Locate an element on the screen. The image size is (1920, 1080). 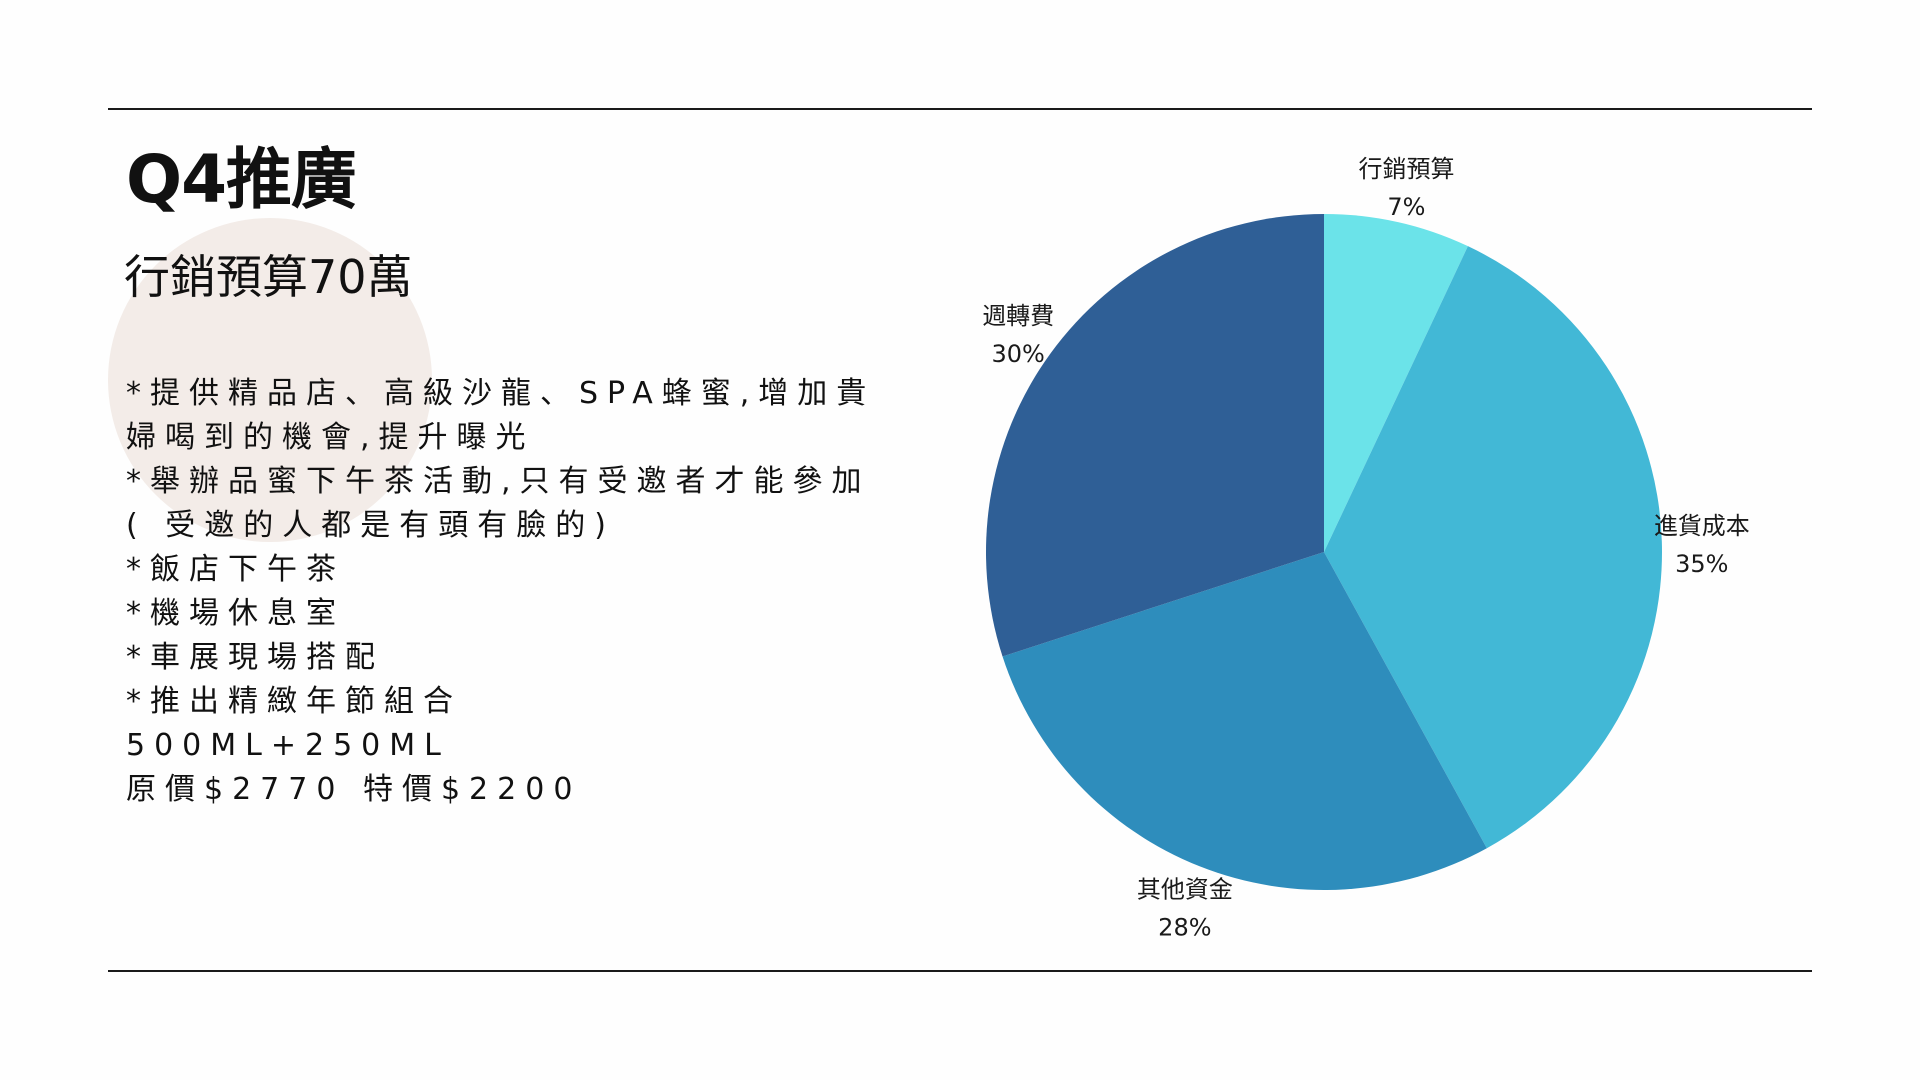
pie-slice-label: 其他資金 is located at coordinates (1185, 889).